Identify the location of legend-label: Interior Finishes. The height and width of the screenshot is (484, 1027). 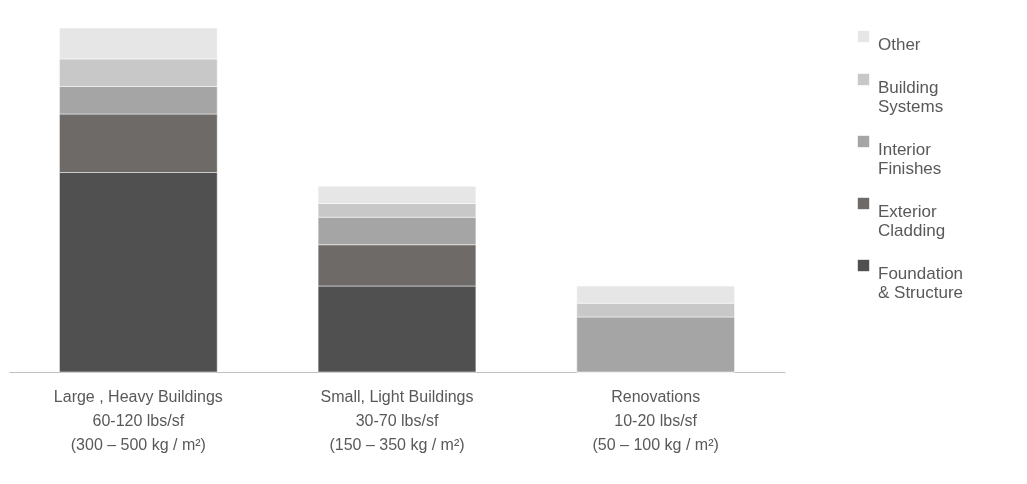
(910, 158).